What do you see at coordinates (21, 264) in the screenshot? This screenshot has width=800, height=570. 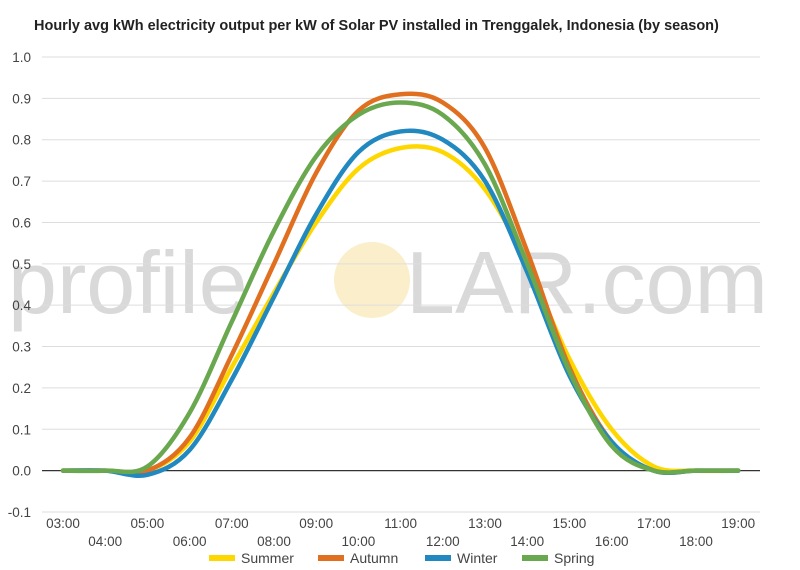 I see `y-tick-label: 0.5` at bounding box center [21, 264].